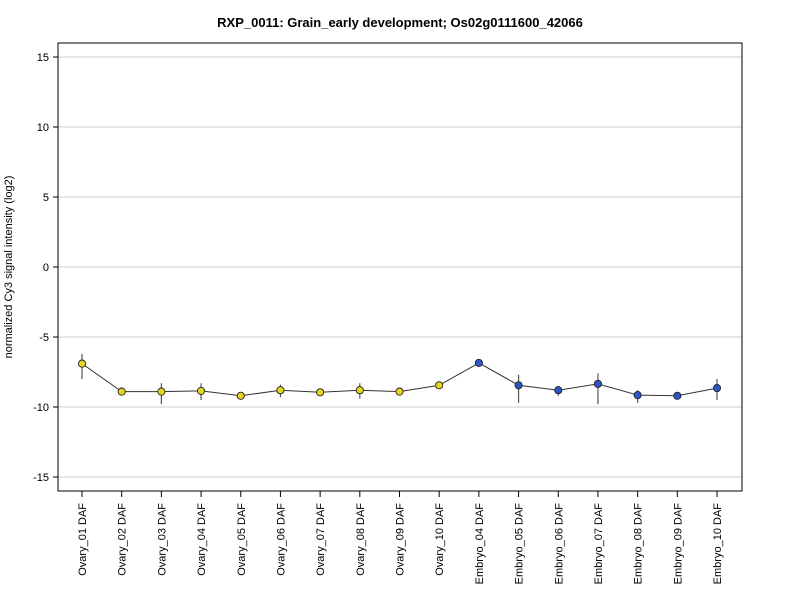  Describe the element at coordinates (321, 539) in the screenshot. I see `x-tick-label: Ovary_07 DAF` at that location.